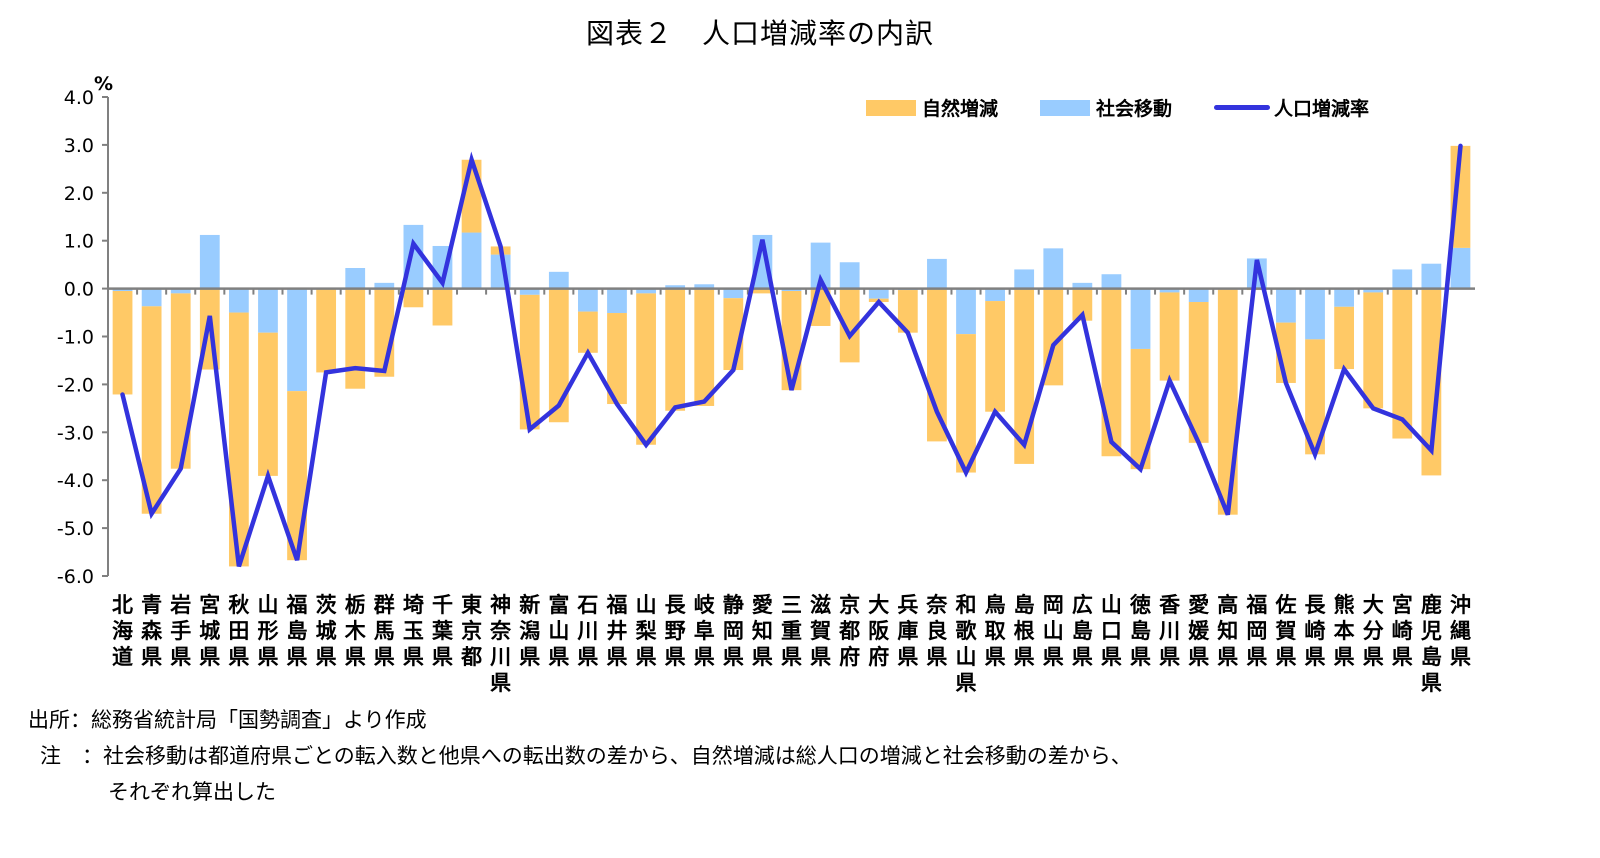 This screenshot has height=858, width=1600. Describe the element at coordinates (1111, 631) in the screenshot. I see `x-category-label: 山口県` at that location.